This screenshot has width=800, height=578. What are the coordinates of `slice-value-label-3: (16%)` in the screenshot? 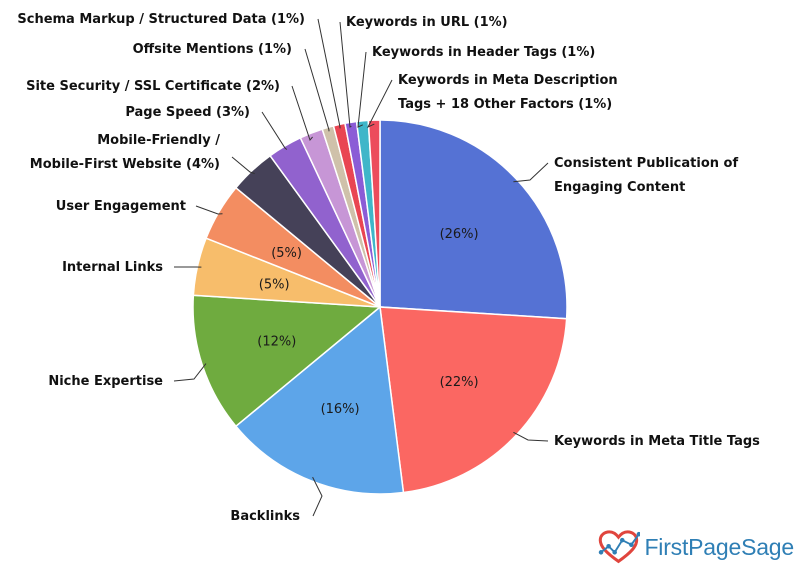 It's located at (340, 409).